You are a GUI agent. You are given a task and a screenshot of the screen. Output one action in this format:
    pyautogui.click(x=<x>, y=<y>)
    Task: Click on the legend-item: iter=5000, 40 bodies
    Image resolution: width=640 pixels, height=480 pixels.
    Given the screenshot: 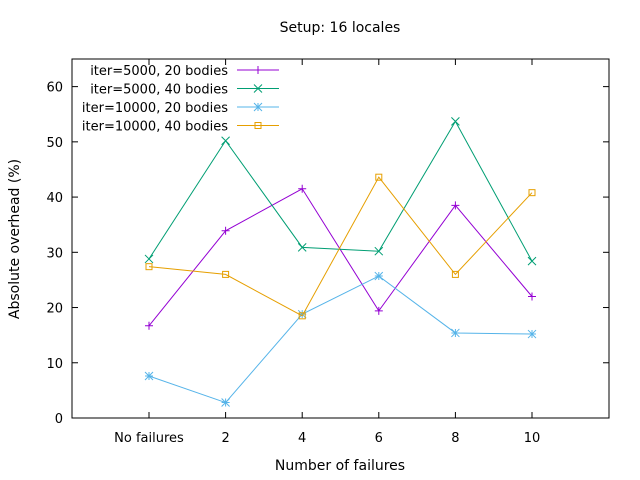 What is the action you would take?
    pyautogui.click(x=184, y=90)
    